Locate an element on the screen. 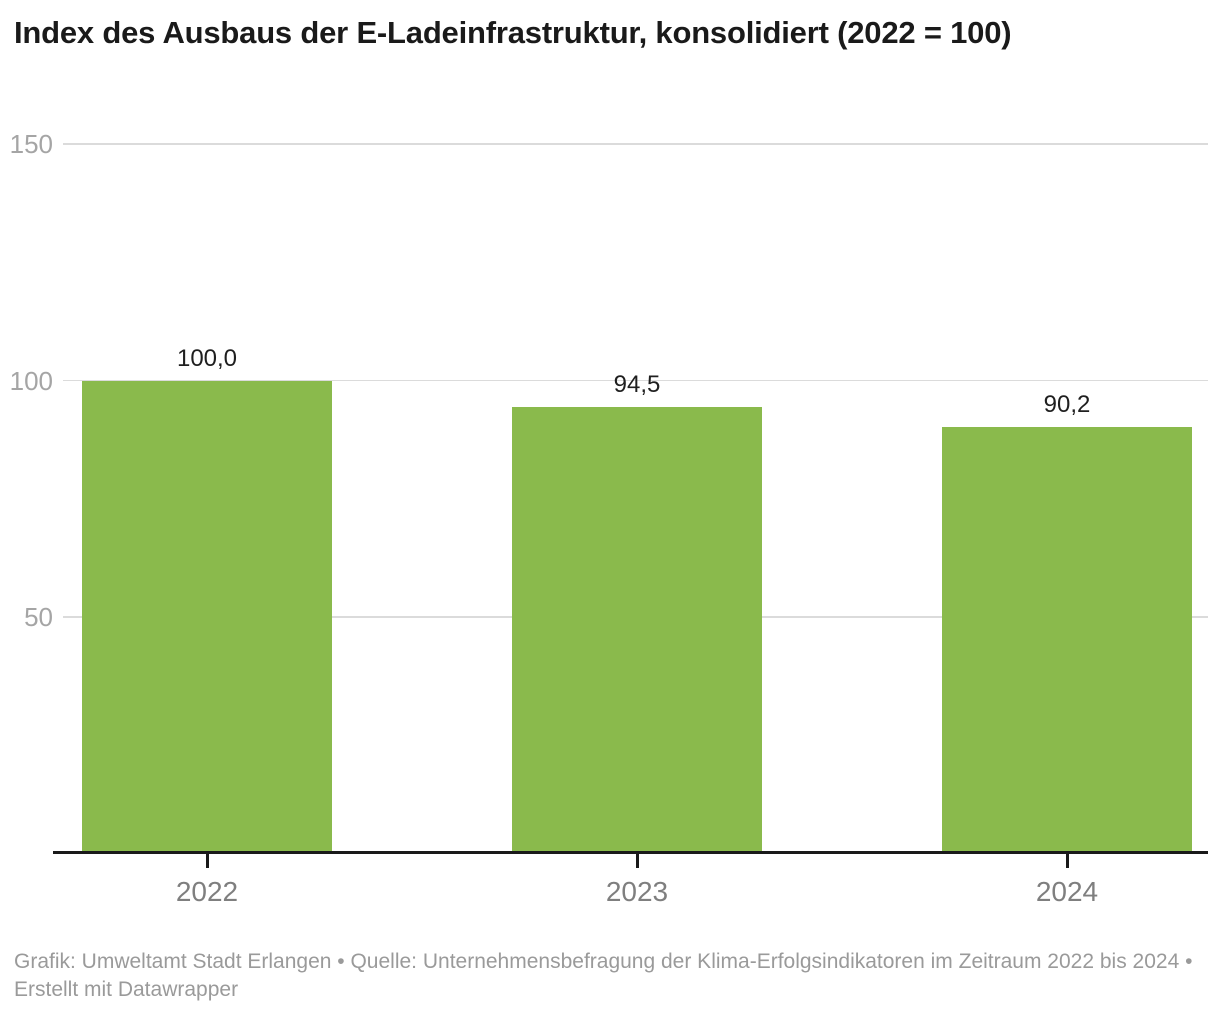 This screenshot has width=1220, height=1012. value-label-2024: 90,2 is located at coordinates (1067, 405).